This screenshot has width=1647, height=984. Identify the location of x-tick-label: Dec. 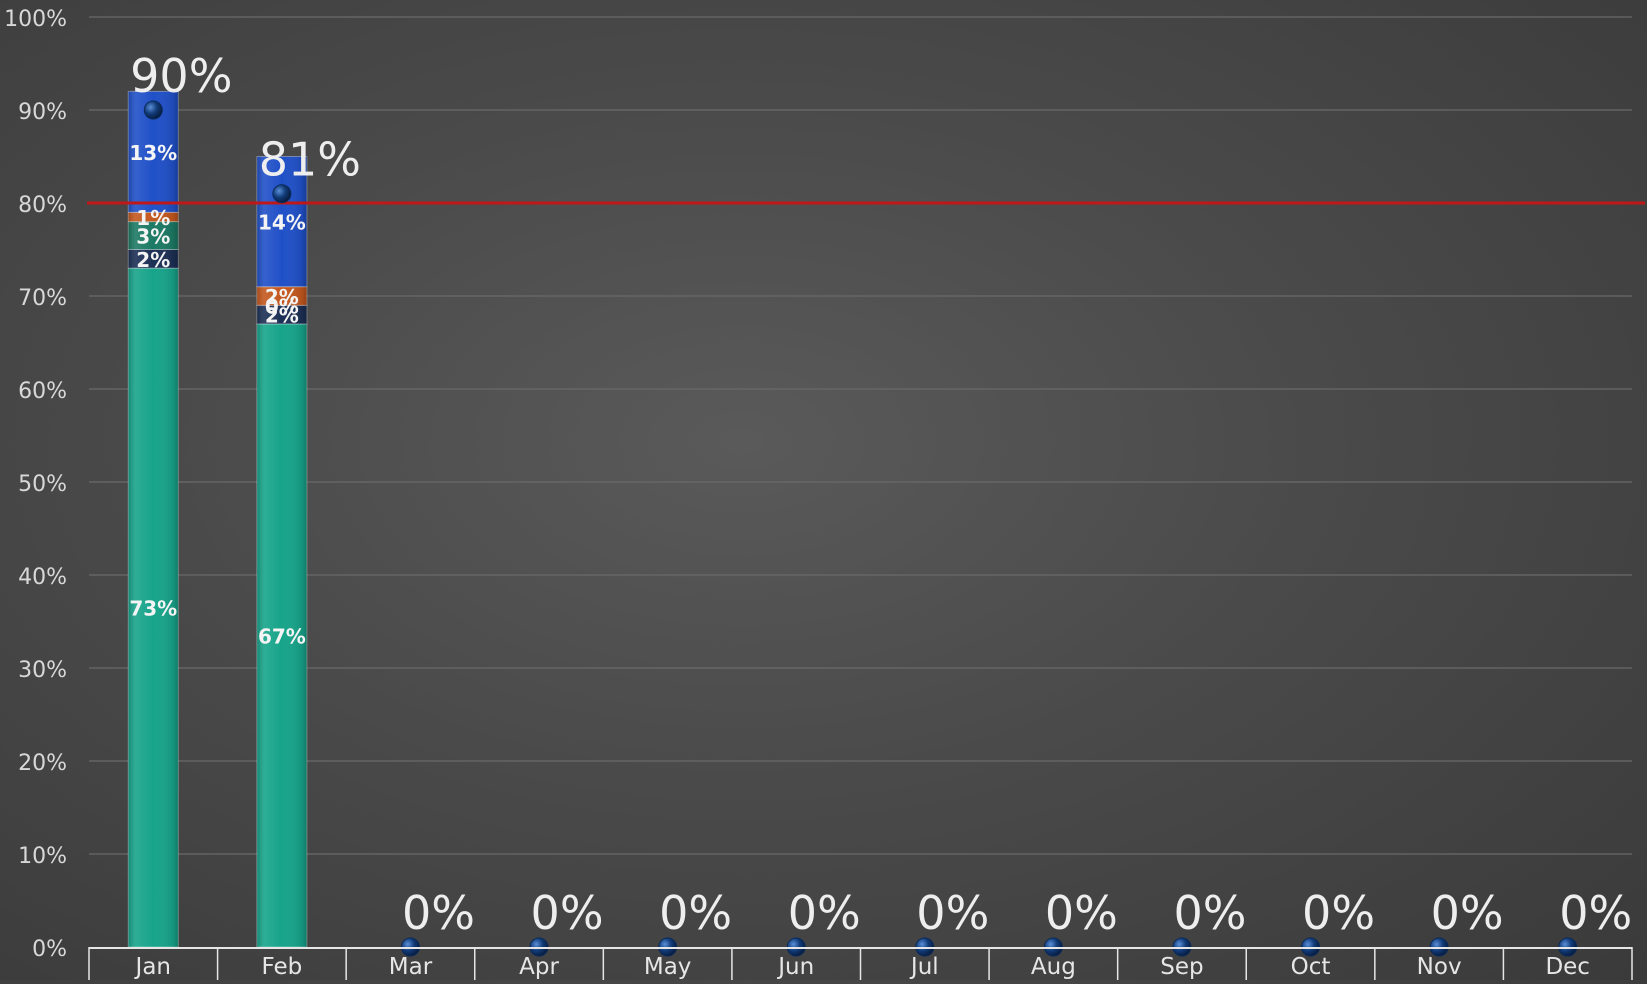
(1567, 967).